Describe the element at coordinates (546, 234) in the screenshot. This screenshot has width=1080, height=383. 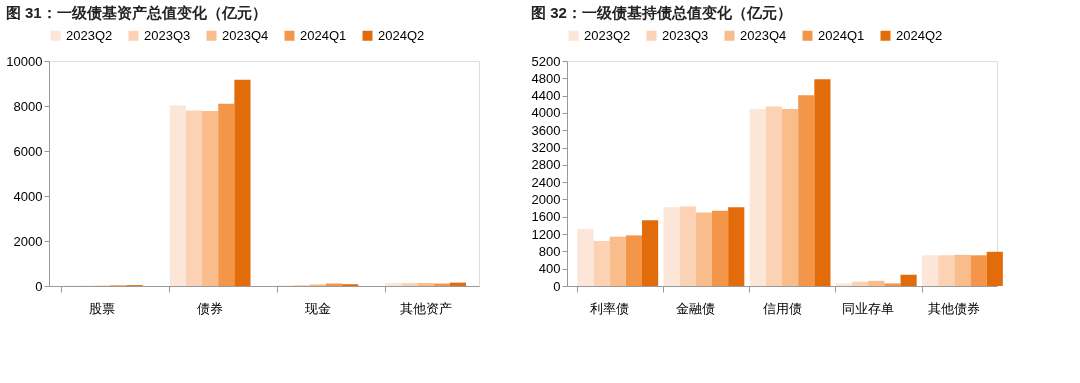
I see `y-tick-label: 1200` at that location.